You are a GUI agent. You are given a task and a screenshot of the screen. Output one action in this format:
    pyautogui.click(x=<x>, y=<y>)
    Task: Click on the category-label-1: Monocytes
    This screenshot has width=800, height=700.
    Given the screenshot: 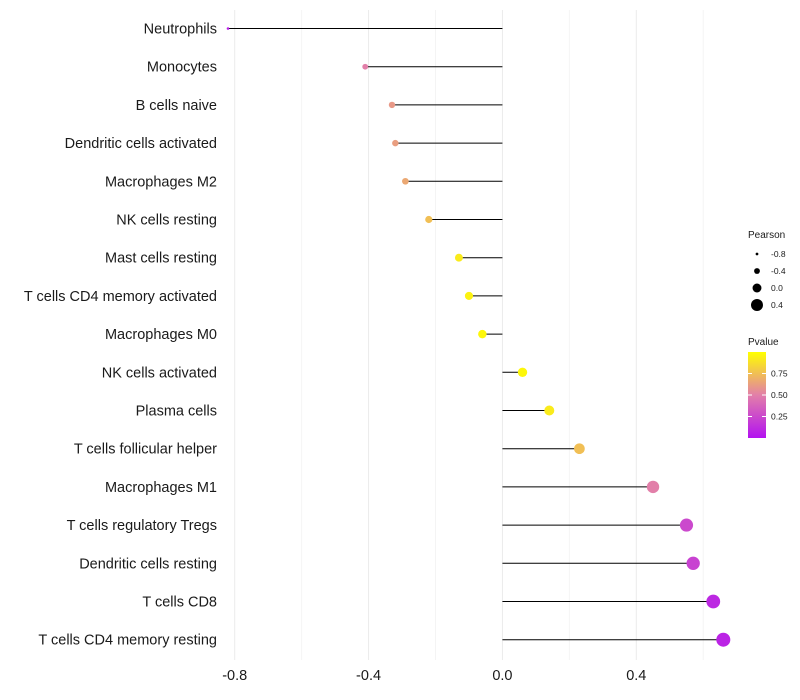 What is the action you would take?
    pyautogui.click(x=182, y=68)
    